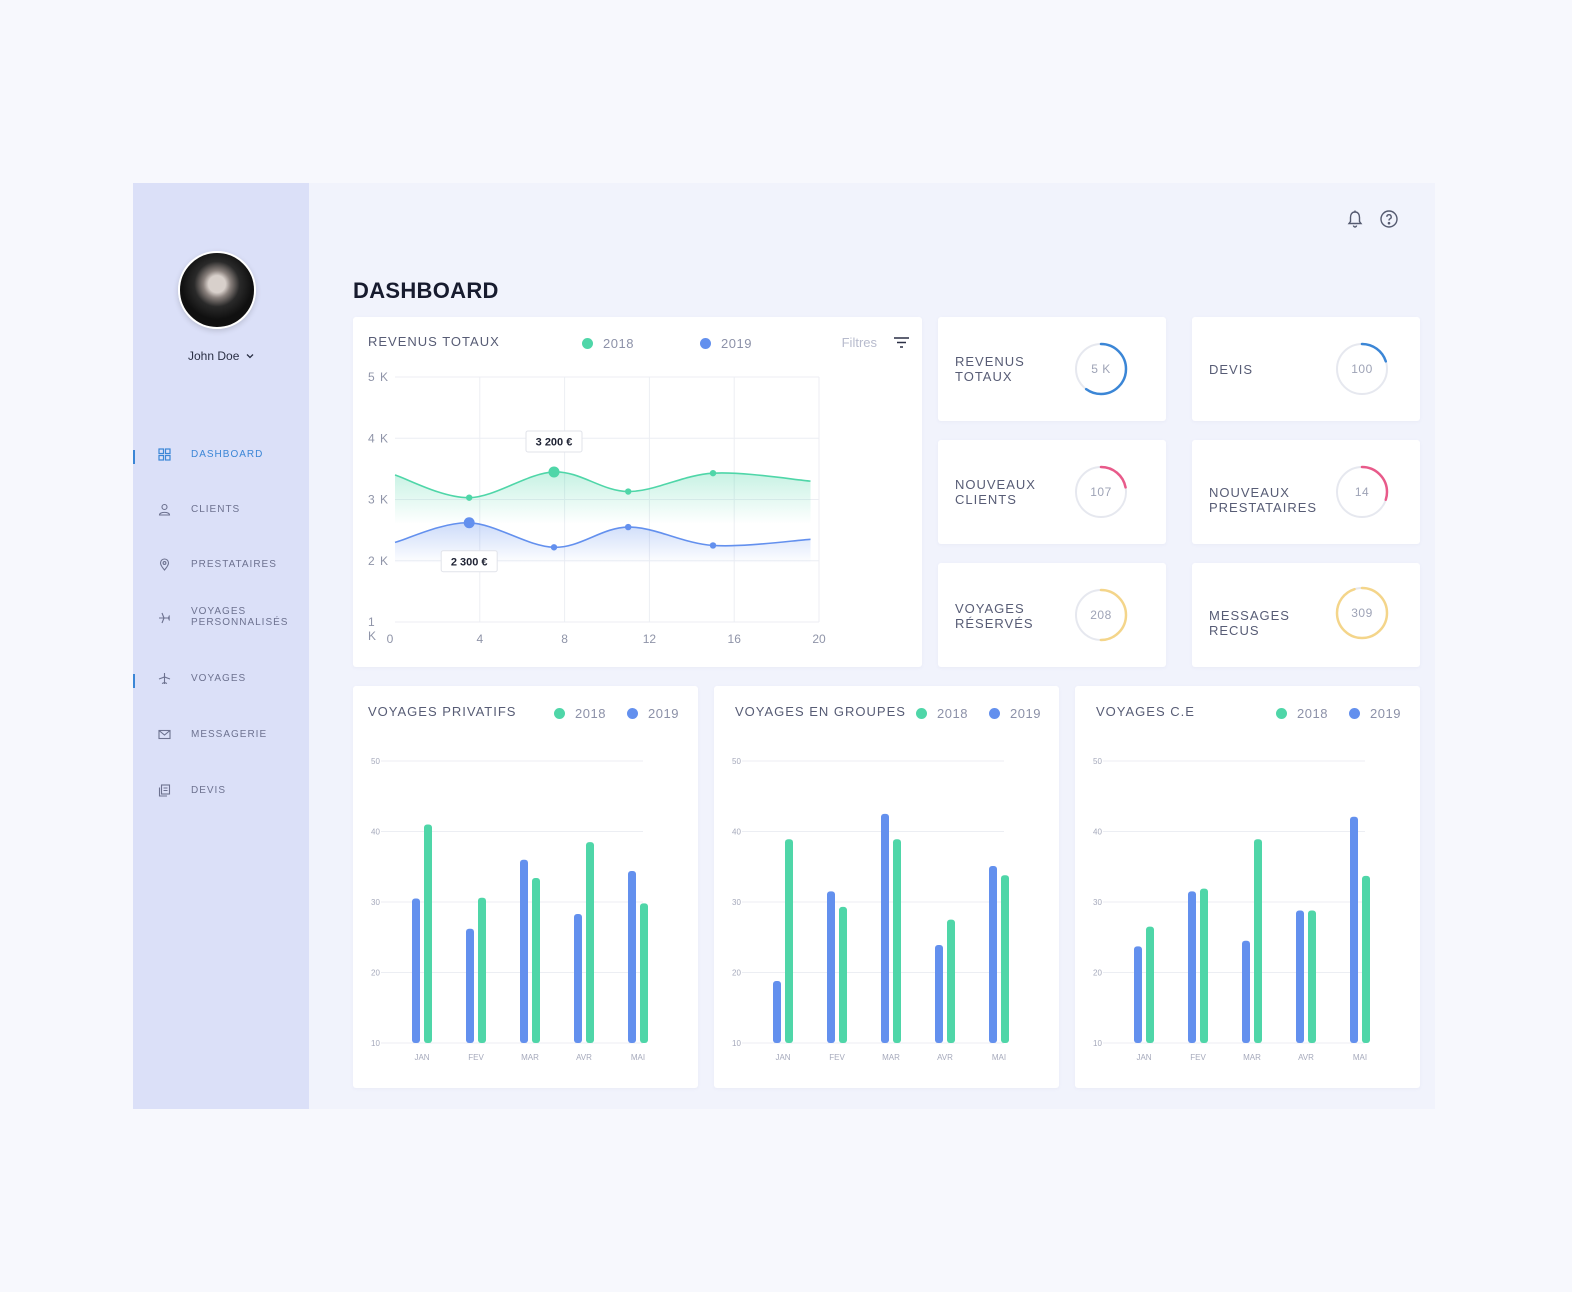  I want to click on stat-value: 208, so click(1101, 615).